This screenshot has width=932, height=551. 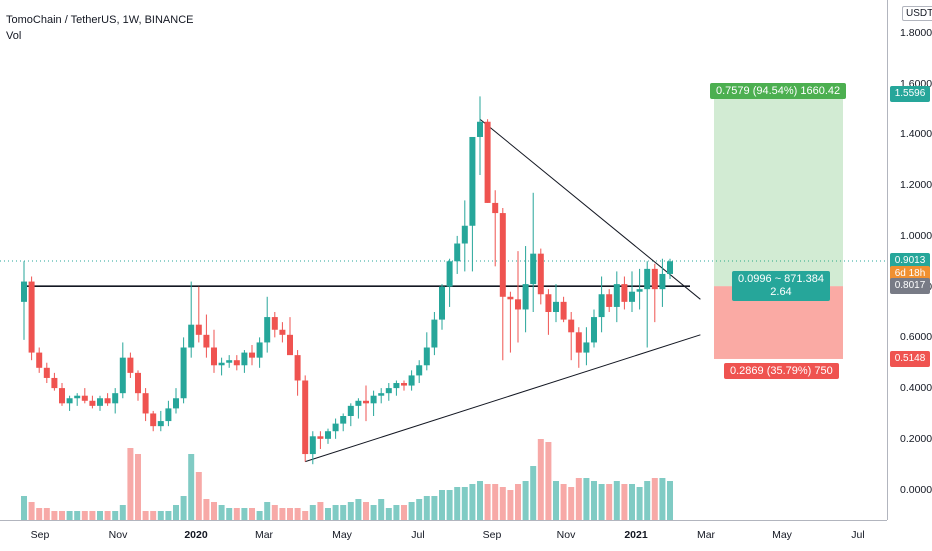 I want to click on symbol-title: TomoChain / TetherUS, 1W, BINANCE, so click(x=100, y=20).